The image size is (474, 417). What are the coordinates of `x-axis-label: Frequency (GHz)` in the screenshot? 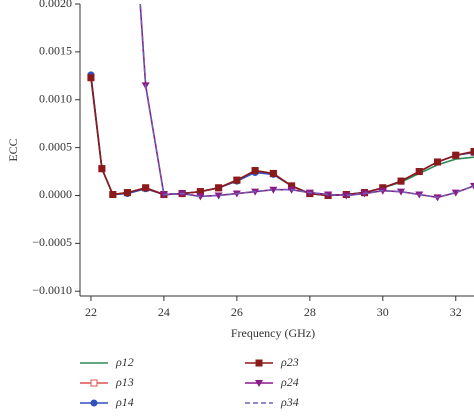 It's located at (273, 333).